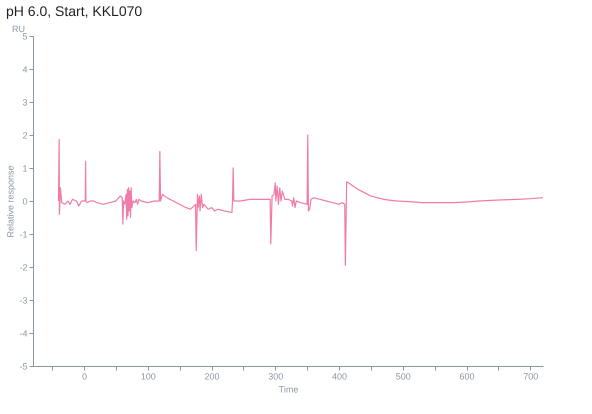 This screenshot has height=414, width=592. Describe the element at coordinates (530, 377) in the screenshot. I see `x-tick-label: 700` at that location.